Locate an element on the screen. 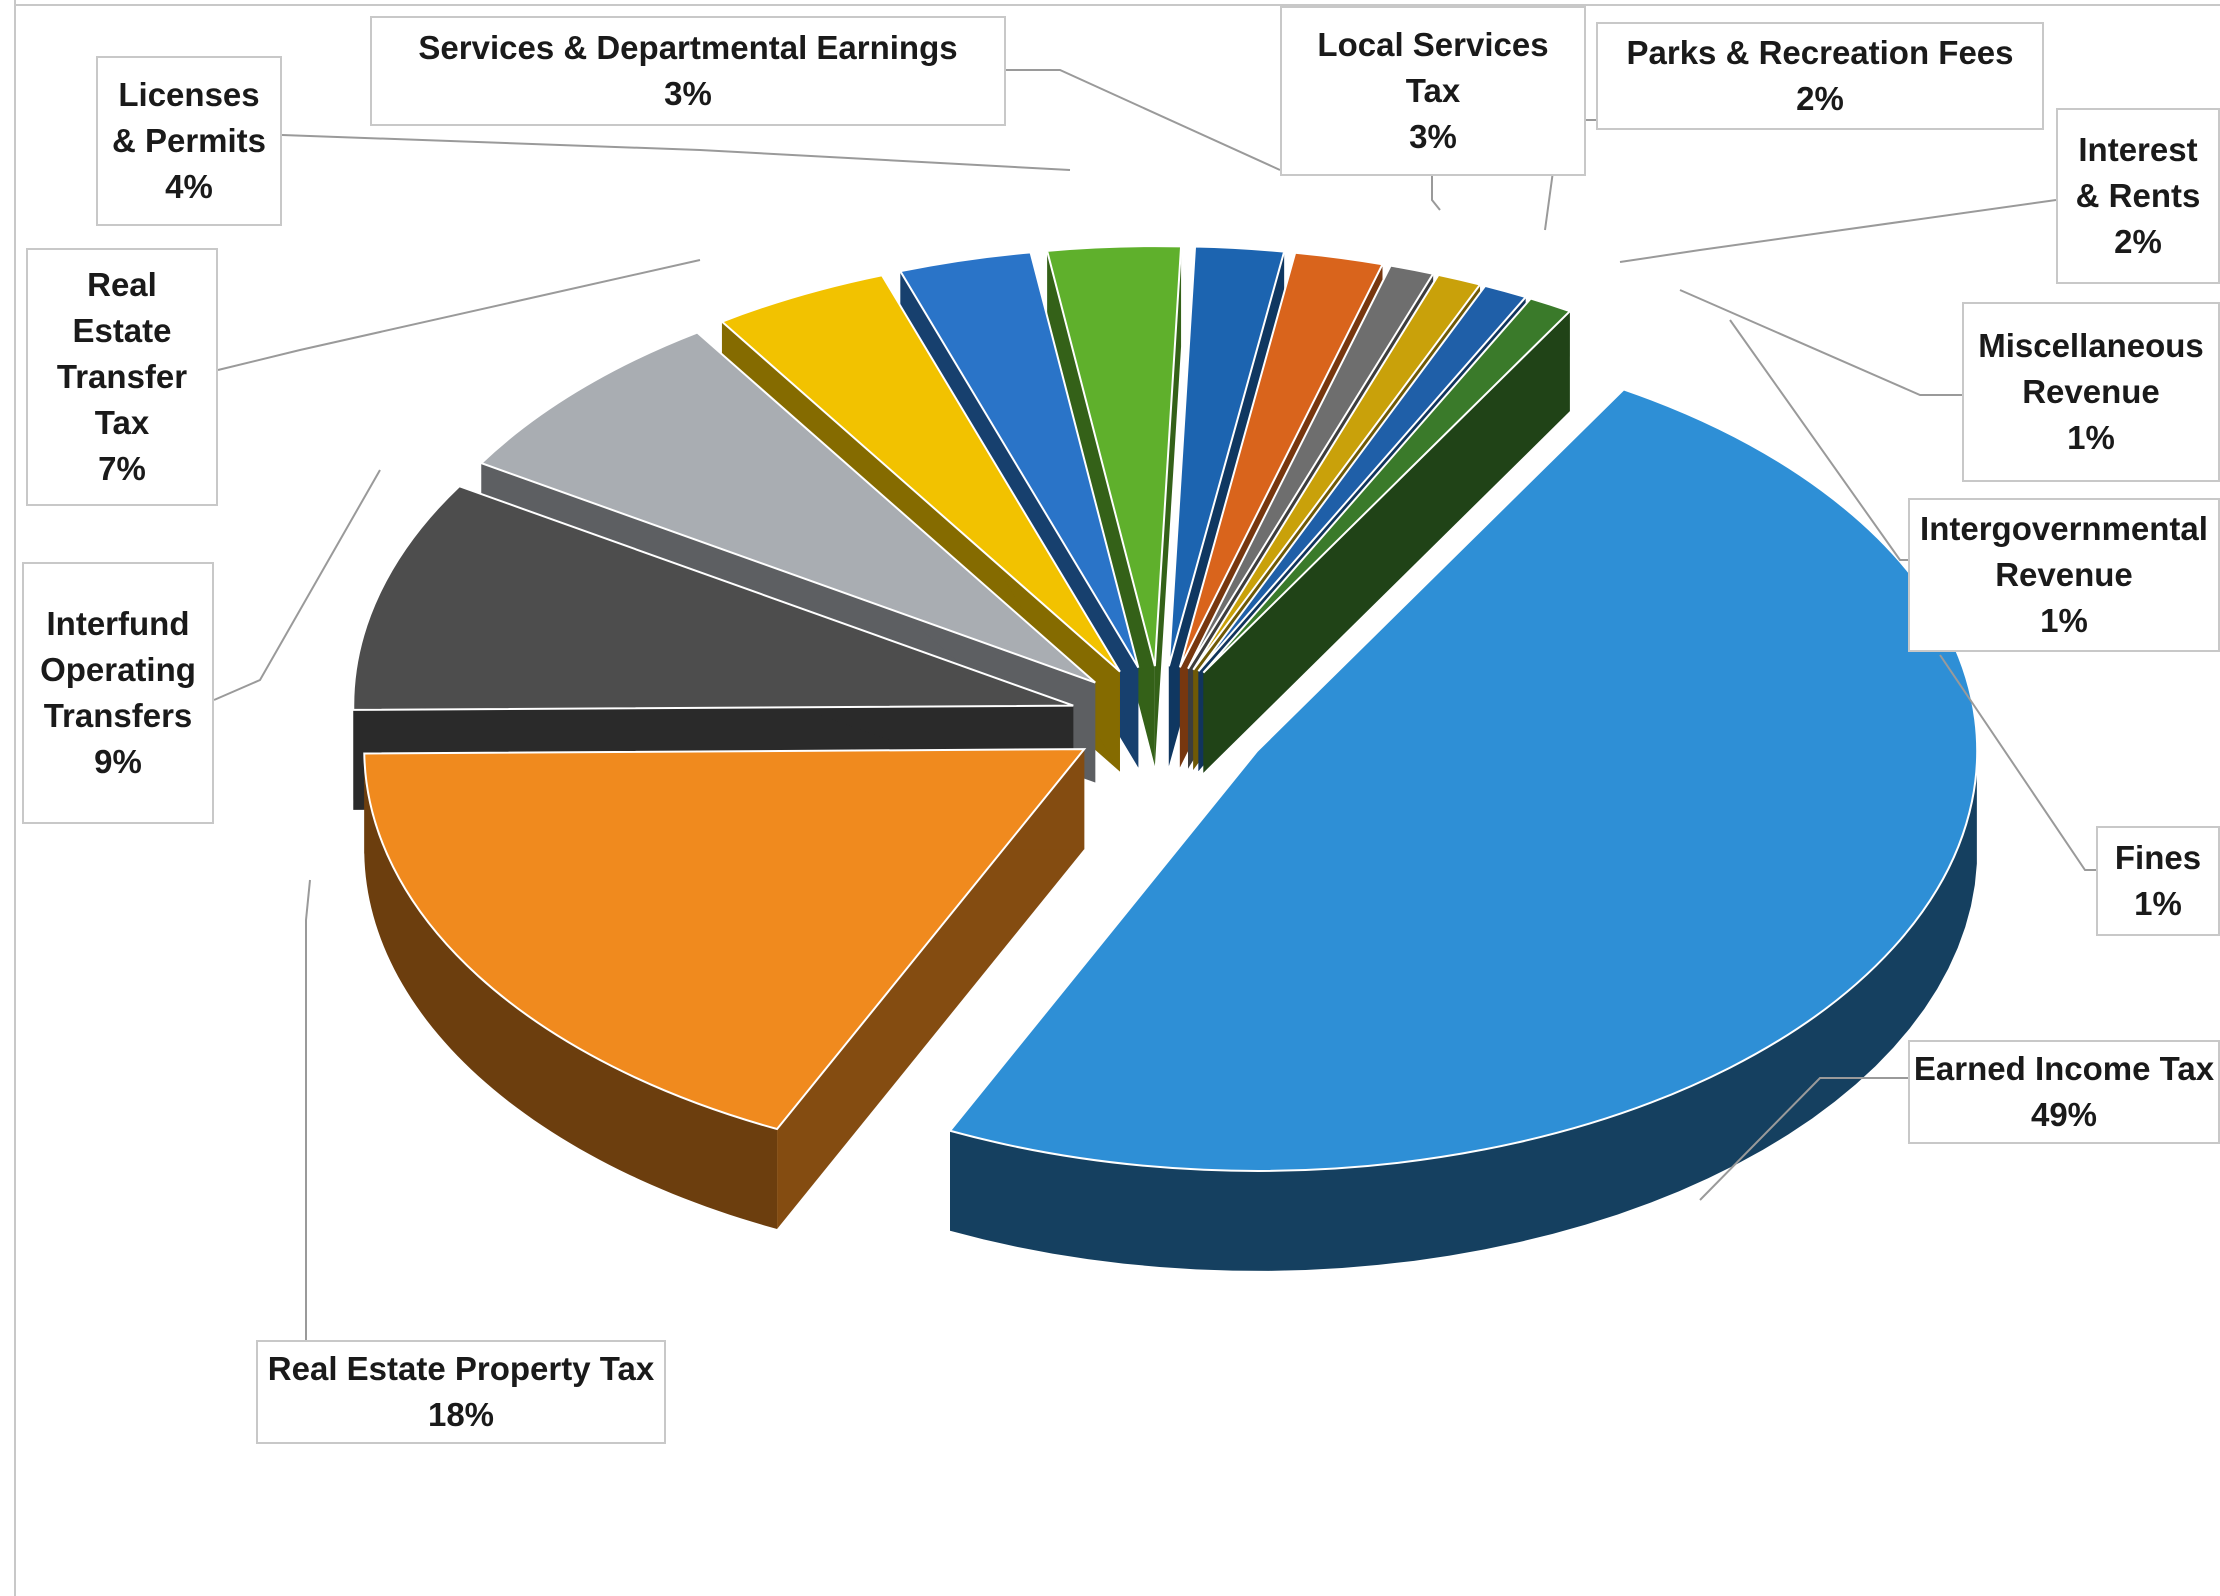 The width and height of the screenshot is (2220, 1596). slice-label-7: Parks & Recreation Fees 2% is located at coordinates (1820, 76).